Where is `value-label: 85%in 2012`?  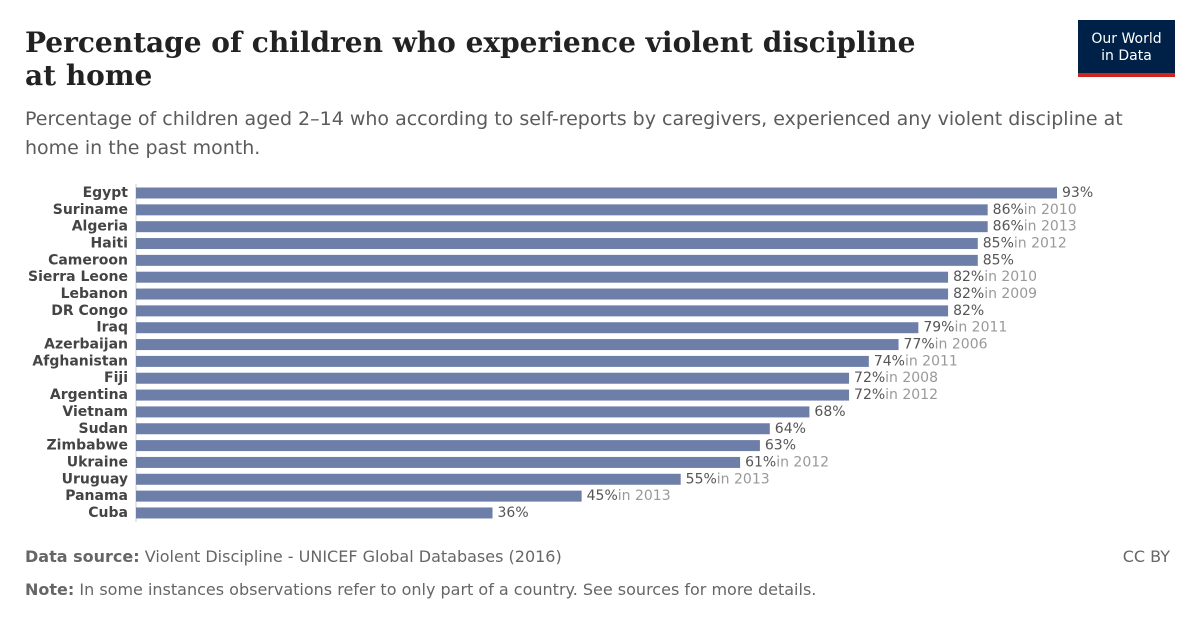
value-label: 85%in 2012 is located at coordinates (1025, 244).